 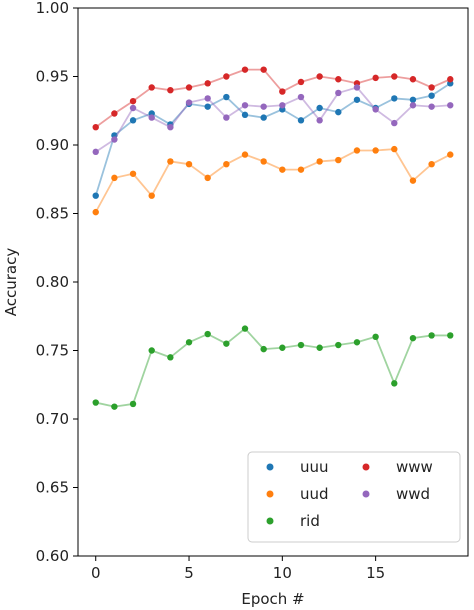 What do you see at coordinates (310, 521) in the screenshot?
I see `legend-label-rid: rid` at bounding box center [310, 521].